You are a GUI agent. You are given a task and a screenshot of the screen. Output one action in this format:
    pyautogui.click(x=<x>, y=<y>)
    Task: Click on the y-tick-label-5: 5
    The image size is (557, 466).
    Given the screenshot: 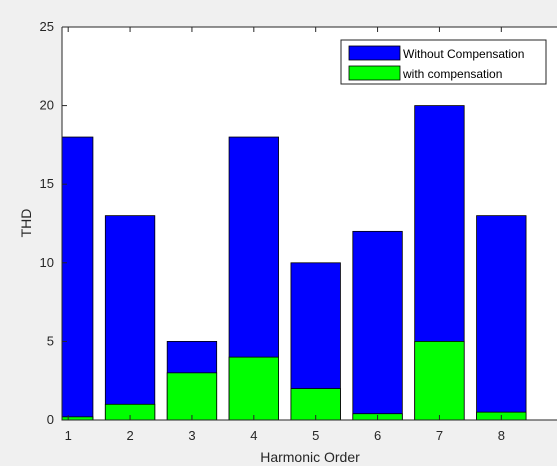 What is the action you would take?
    pyautogui.click(x=50, y=340)
    